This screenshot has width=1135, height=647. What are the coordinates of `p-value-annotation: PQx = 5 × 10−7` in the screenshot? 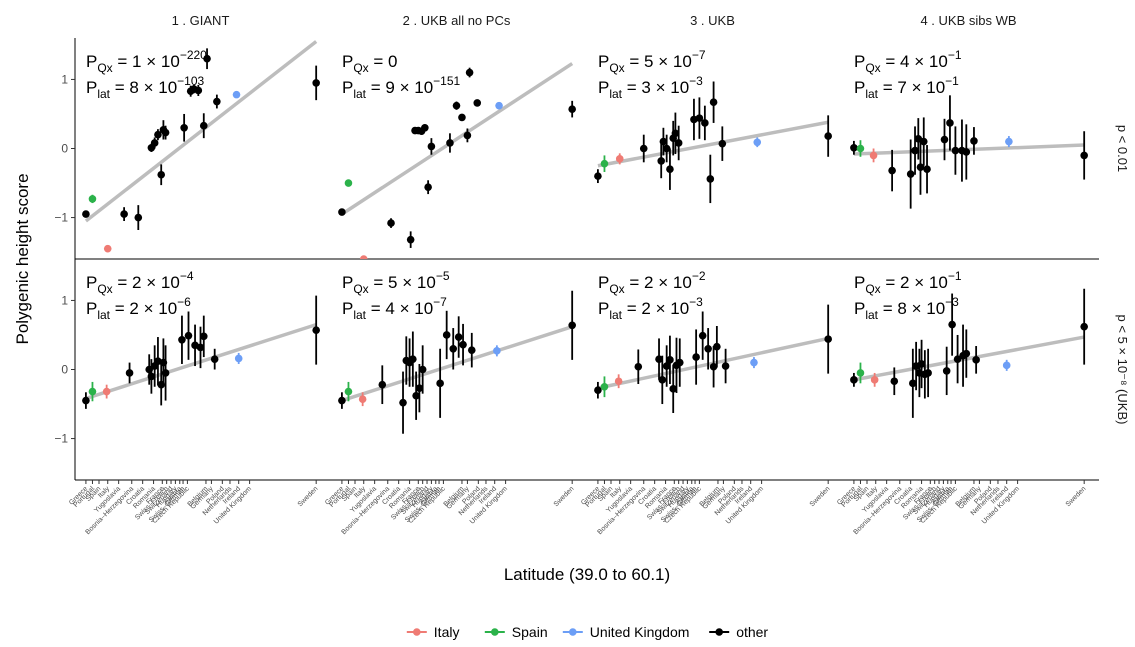 It's located at (652, 61).